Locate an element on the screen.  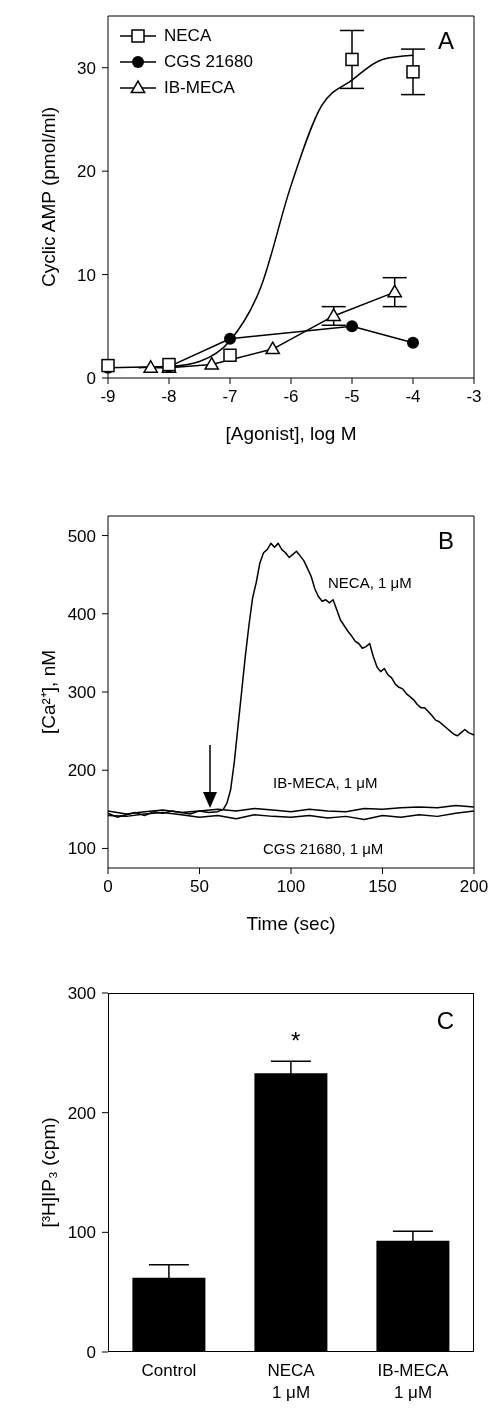
annotation: B is located at coordinates (445, 540).